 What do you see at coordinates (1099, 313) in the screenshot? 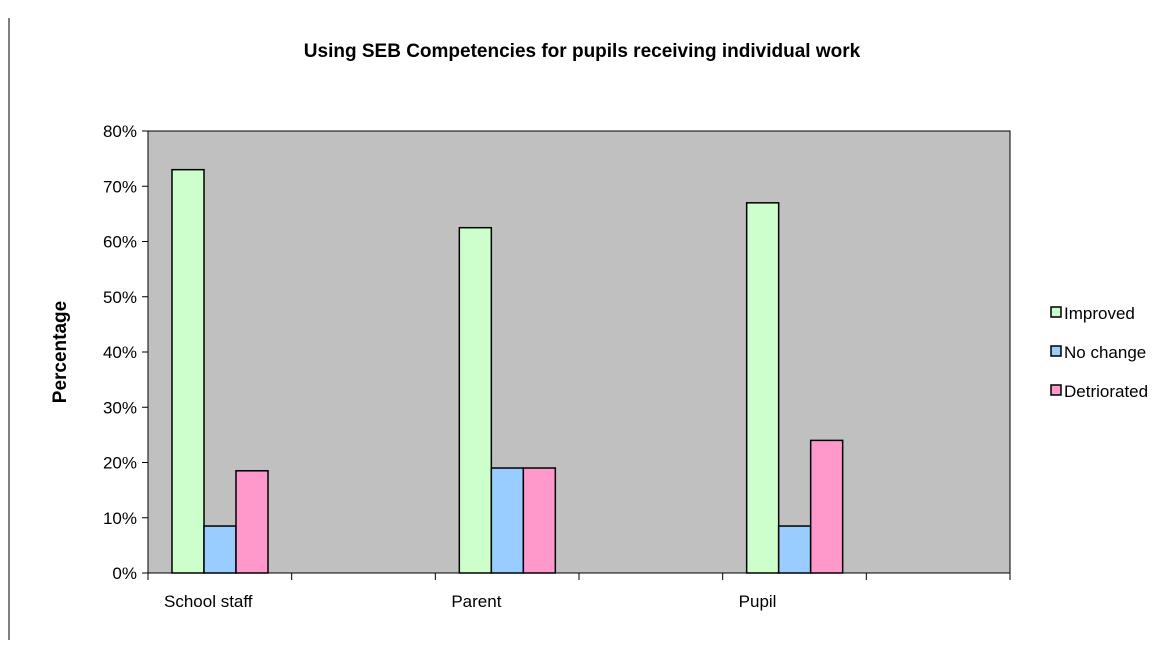
I see `legend-label: Improved` at bounding box center [1099, 313].